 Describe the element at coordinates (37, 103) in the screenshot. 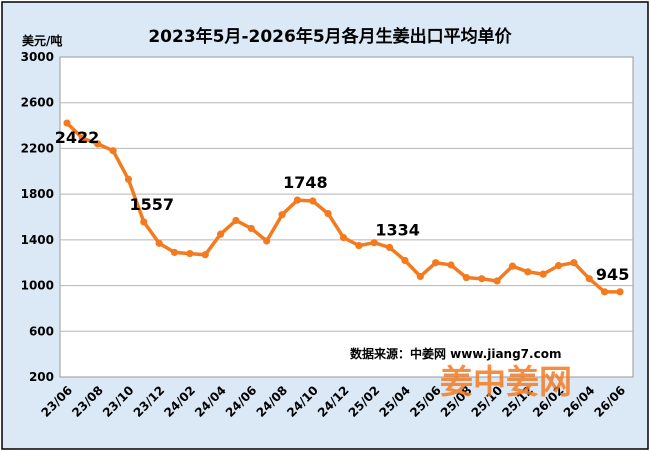

I see `y-tick-label: 2600` at that location.